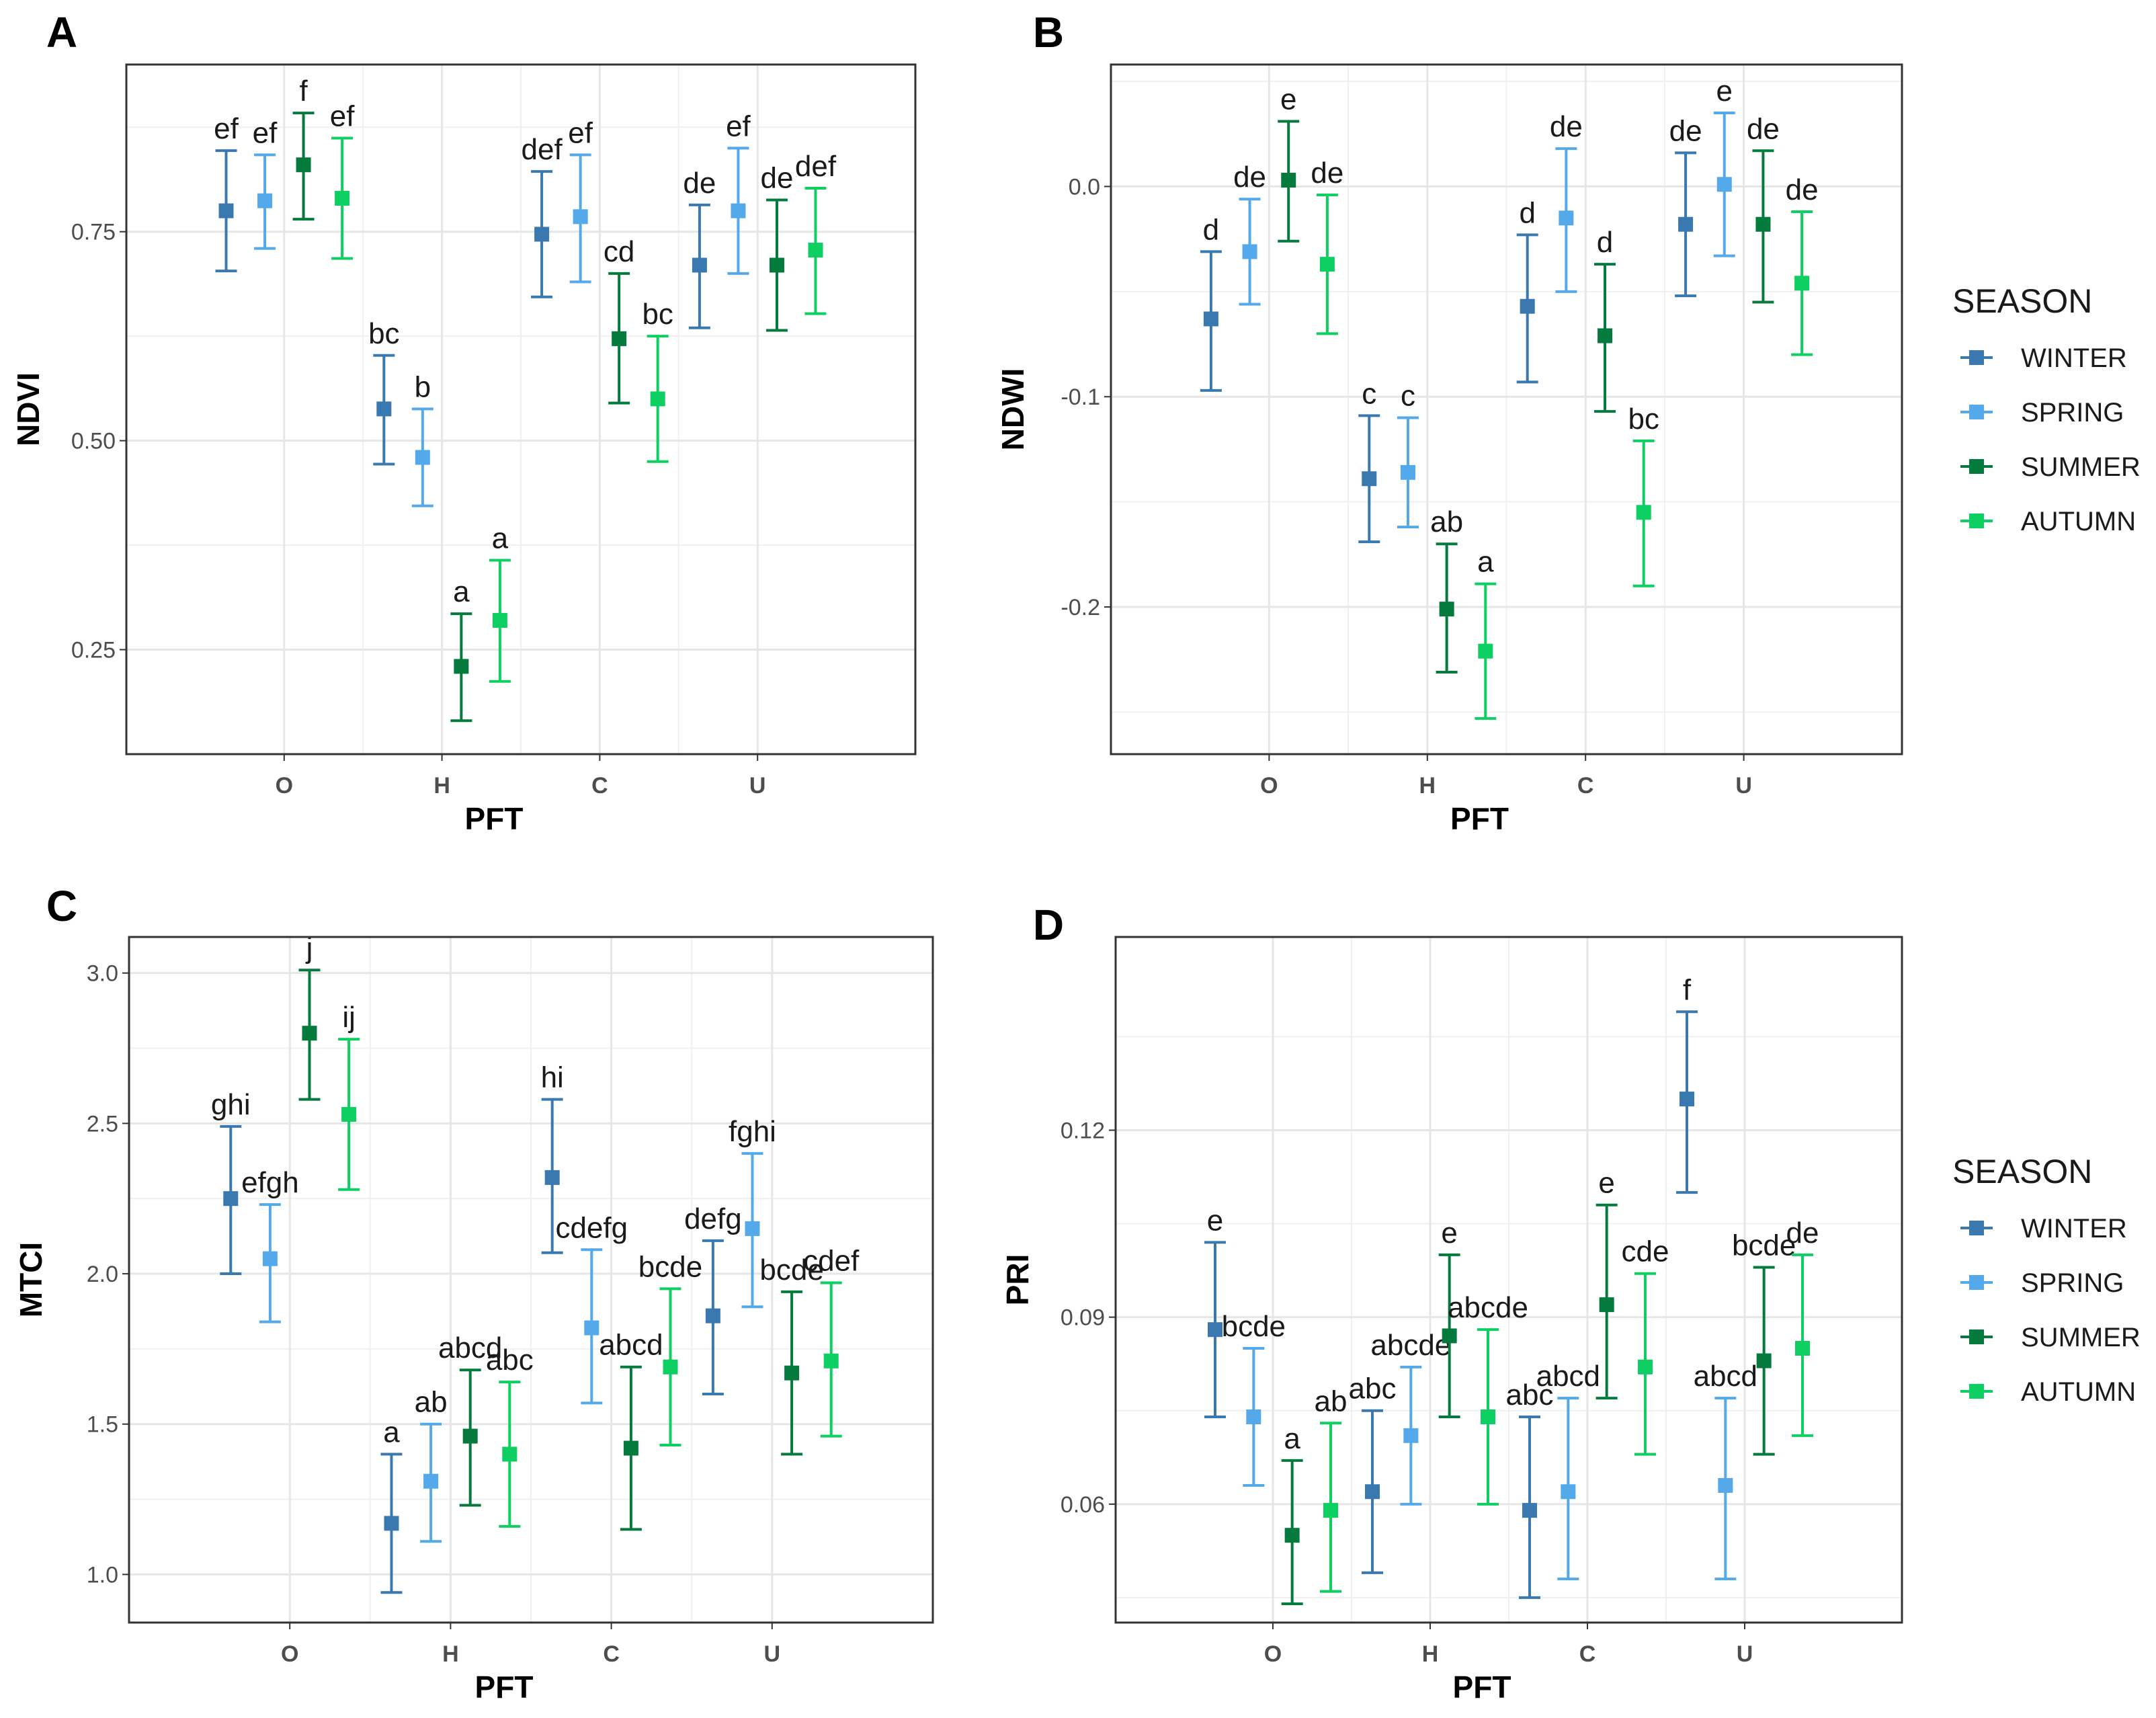 Image resolution: width=2156 pixels, height=1718 pixels. Describe the element at coordinates (816, 166) in the screenshot. I see `significance-label: def` at that location.